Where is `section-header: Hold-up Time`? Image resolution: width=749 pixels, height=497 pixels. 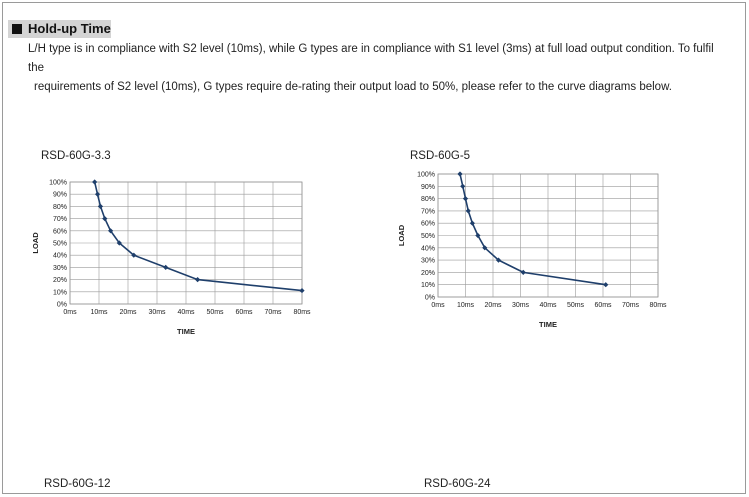
section-header: Hold-up Time is located at coordinates (59, 29).